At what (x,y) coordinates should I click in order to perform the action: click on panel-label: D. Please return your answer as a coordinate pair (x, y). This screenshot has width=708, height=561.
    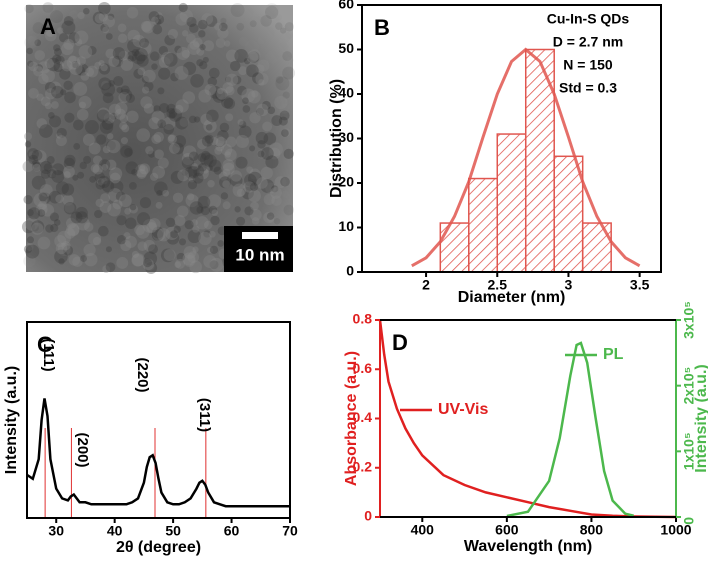
    Looking at the image, I should click on (400, 342).